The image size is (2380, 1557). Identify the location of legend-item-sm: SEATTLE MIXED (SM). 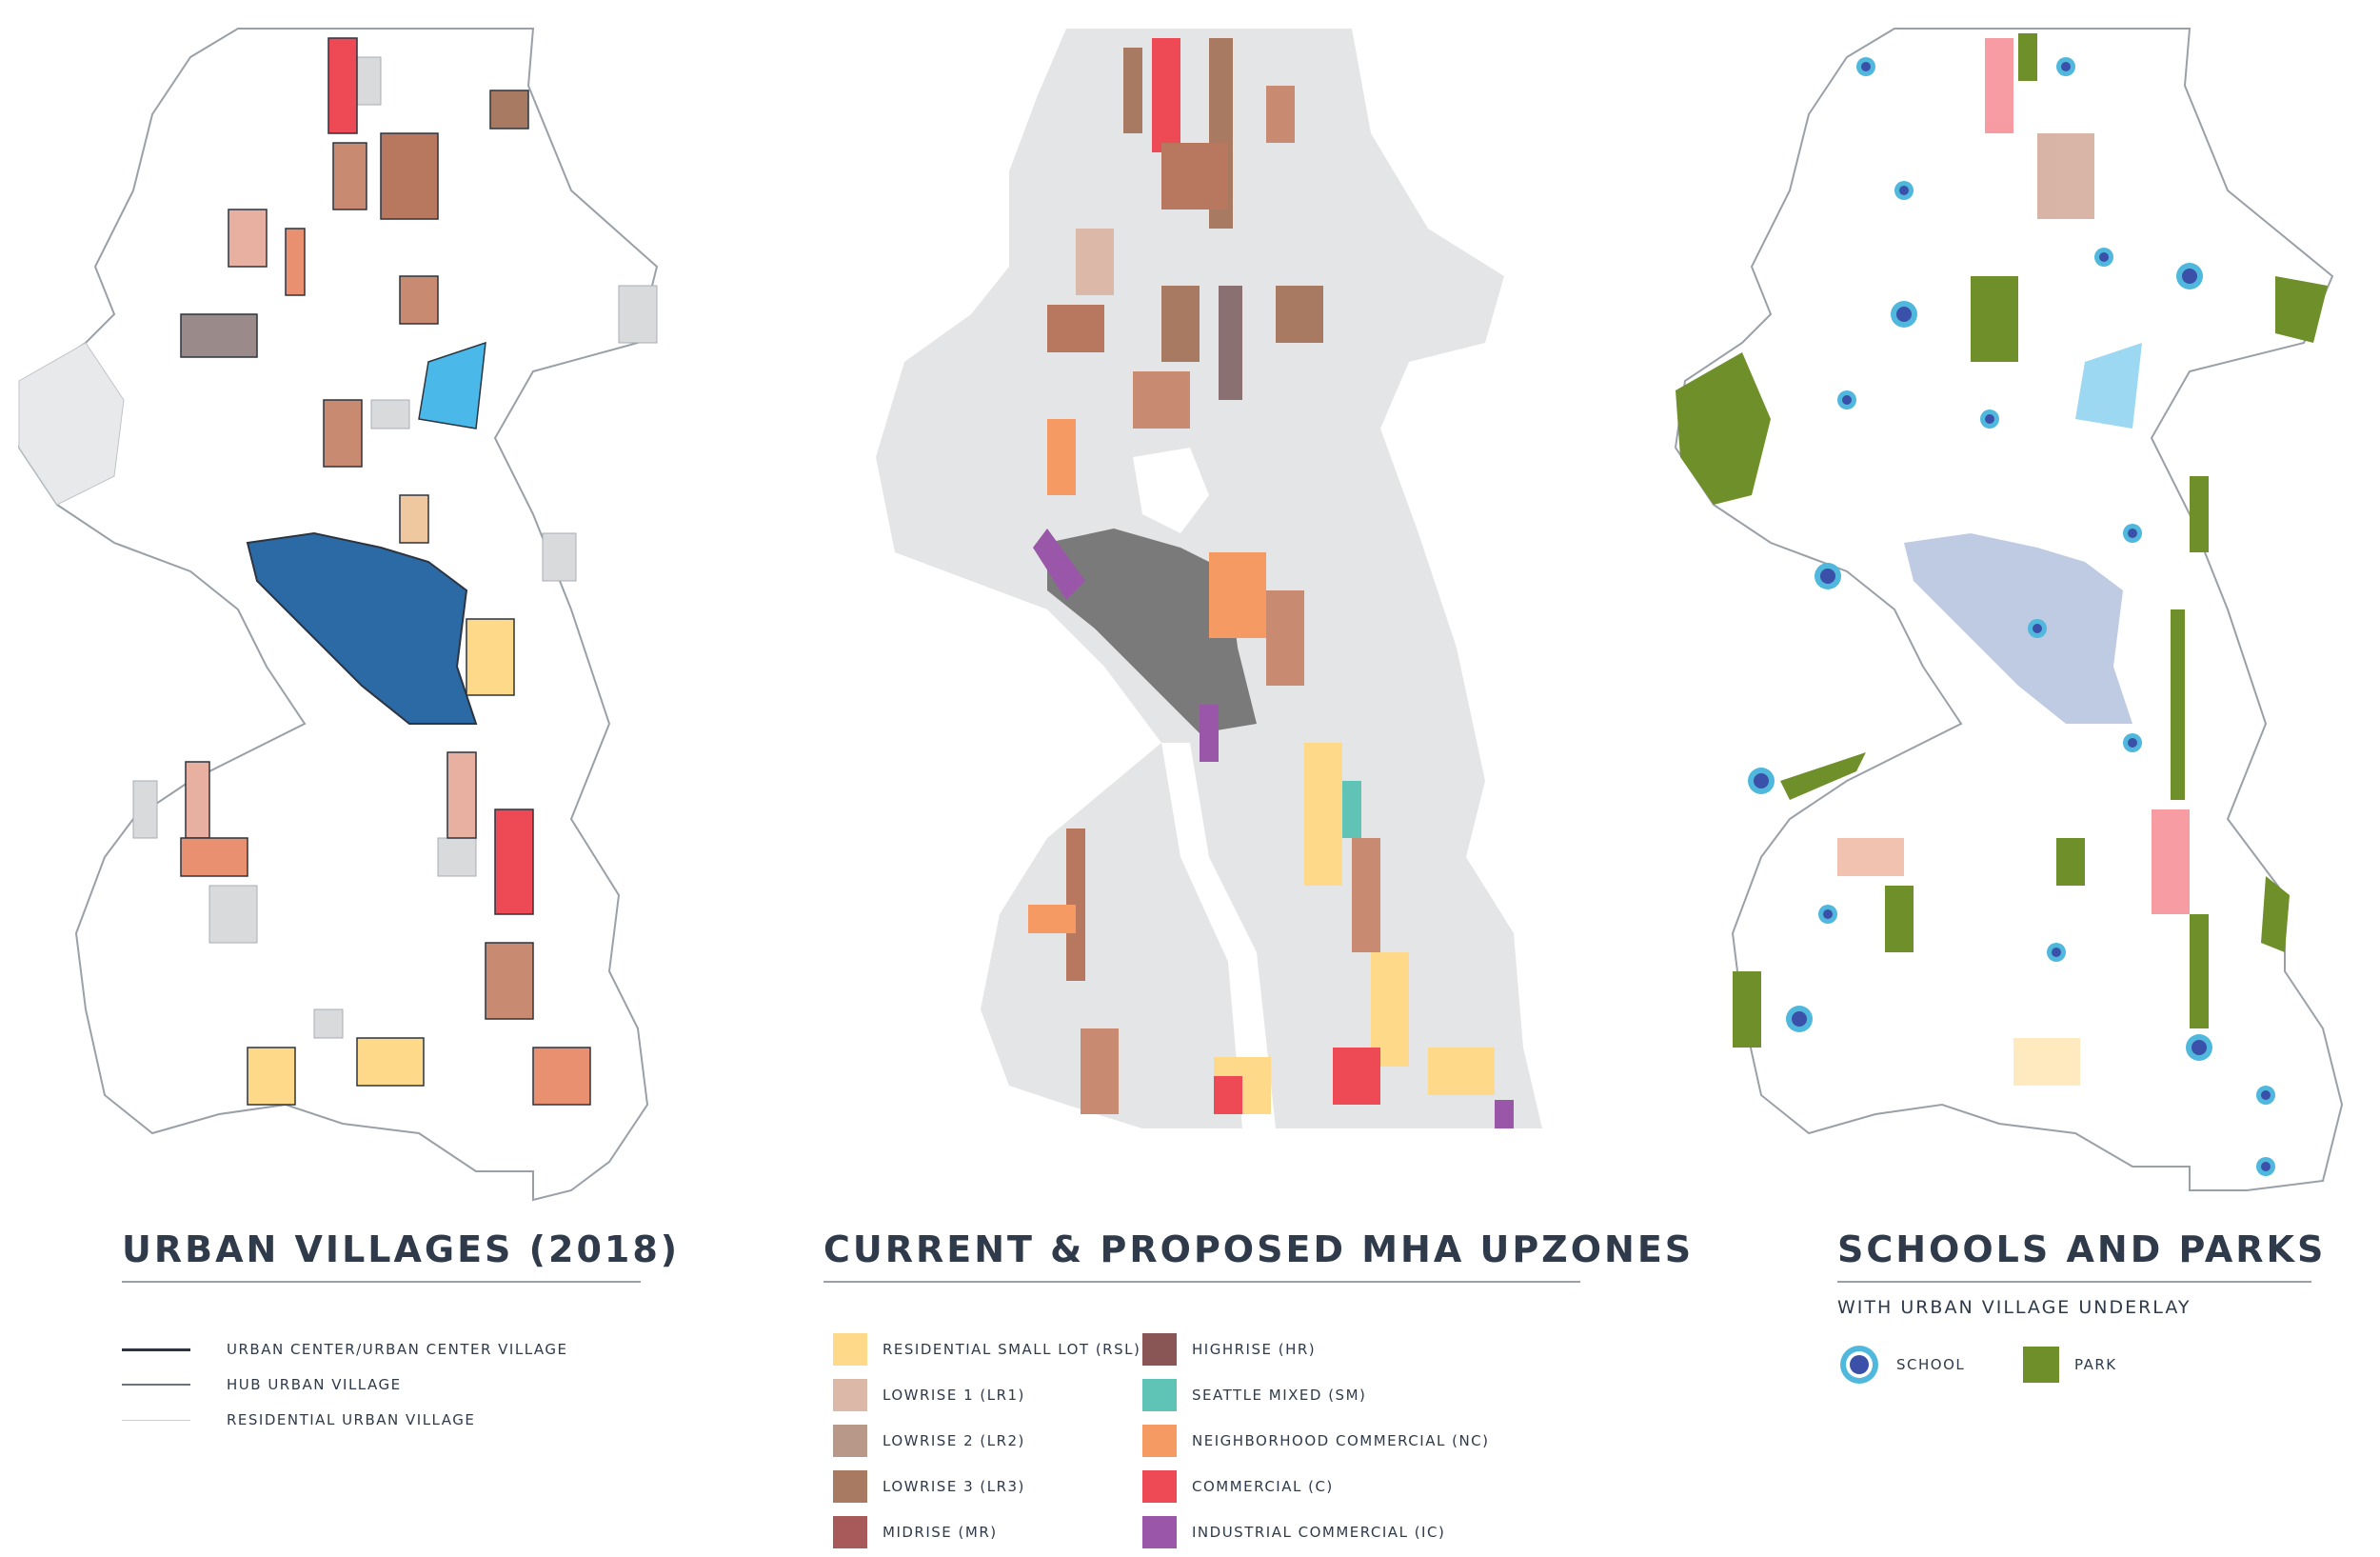
(1254, 1395).